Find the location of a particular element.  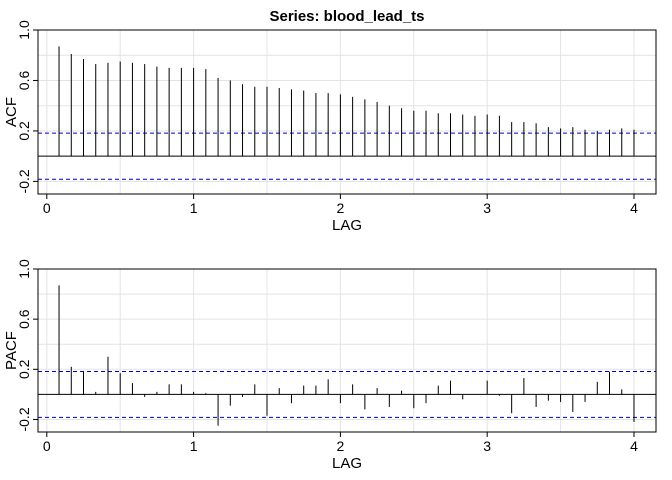

chart-title: Series: blood_lead_ts is located at coordinates (346, 16).